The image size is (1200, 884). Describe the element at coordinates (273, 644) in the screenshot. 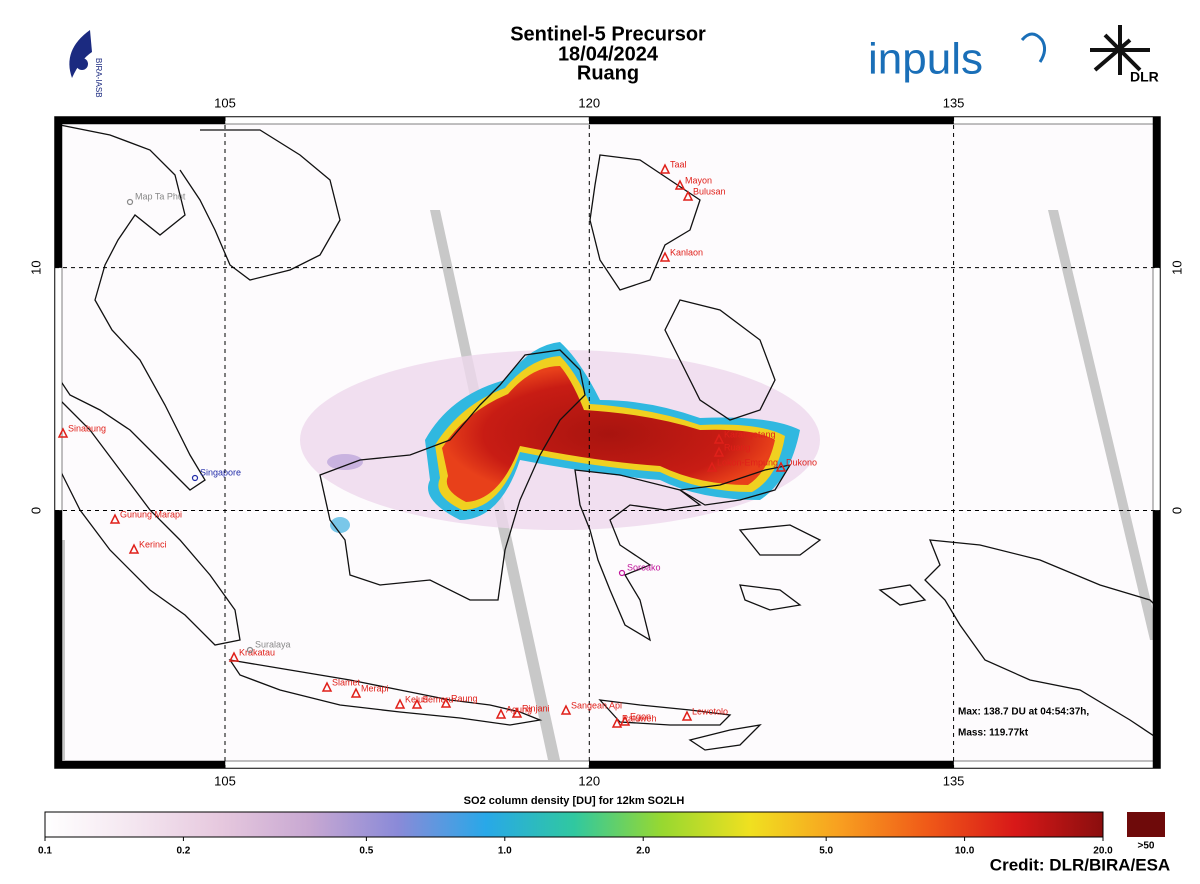

I see `place-label: Suralaya` at that location.